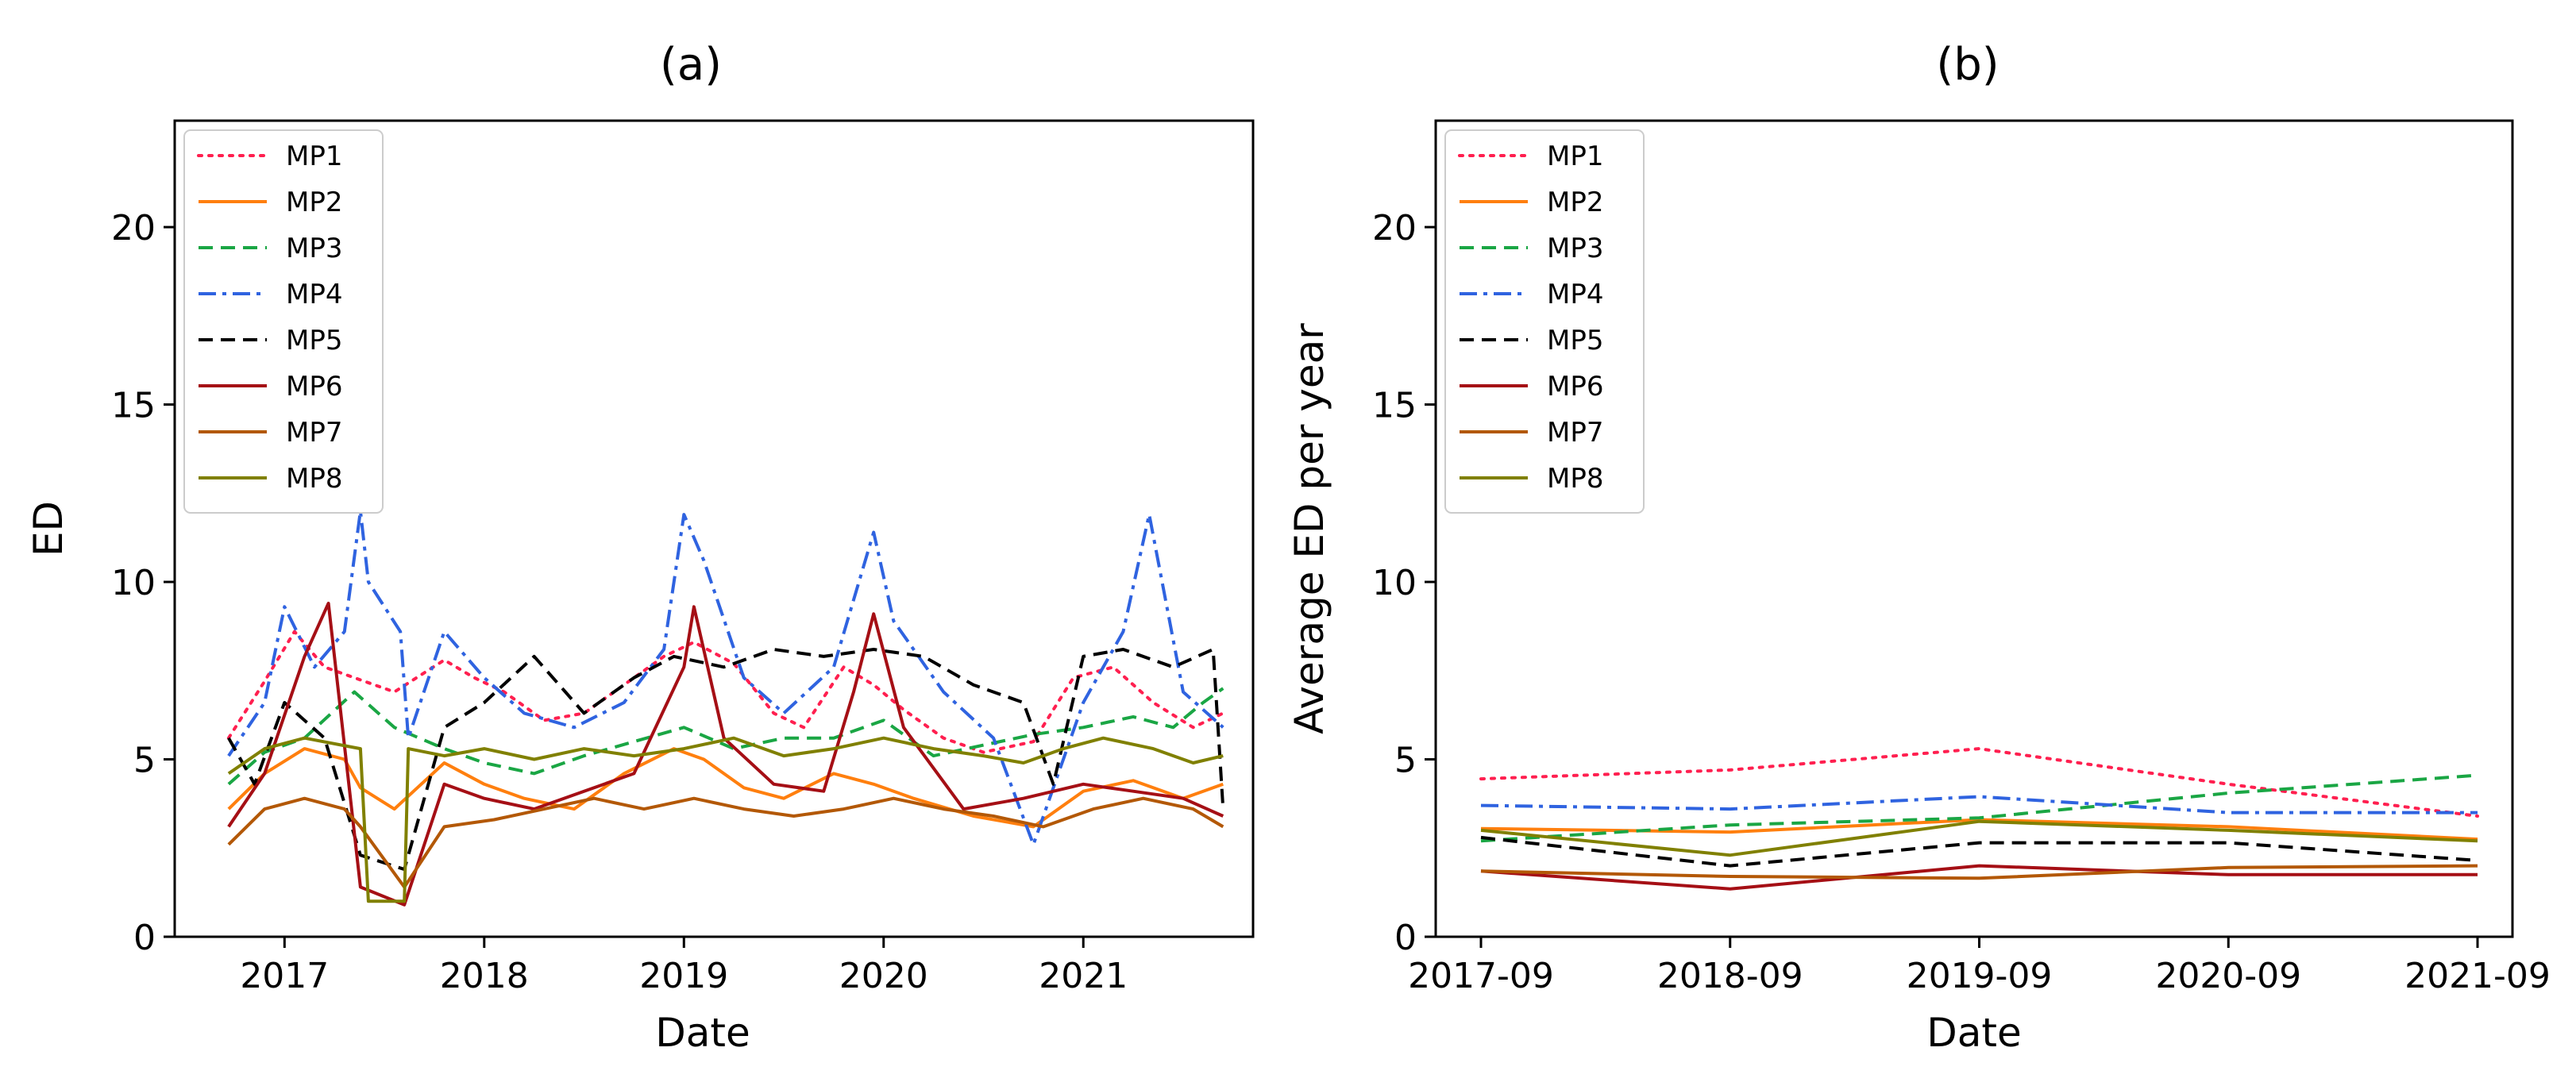 This screenshot has height=1086, width=2576. I want to click on panel-b-legend-label-mp2: MP2, so click(1575, 202).